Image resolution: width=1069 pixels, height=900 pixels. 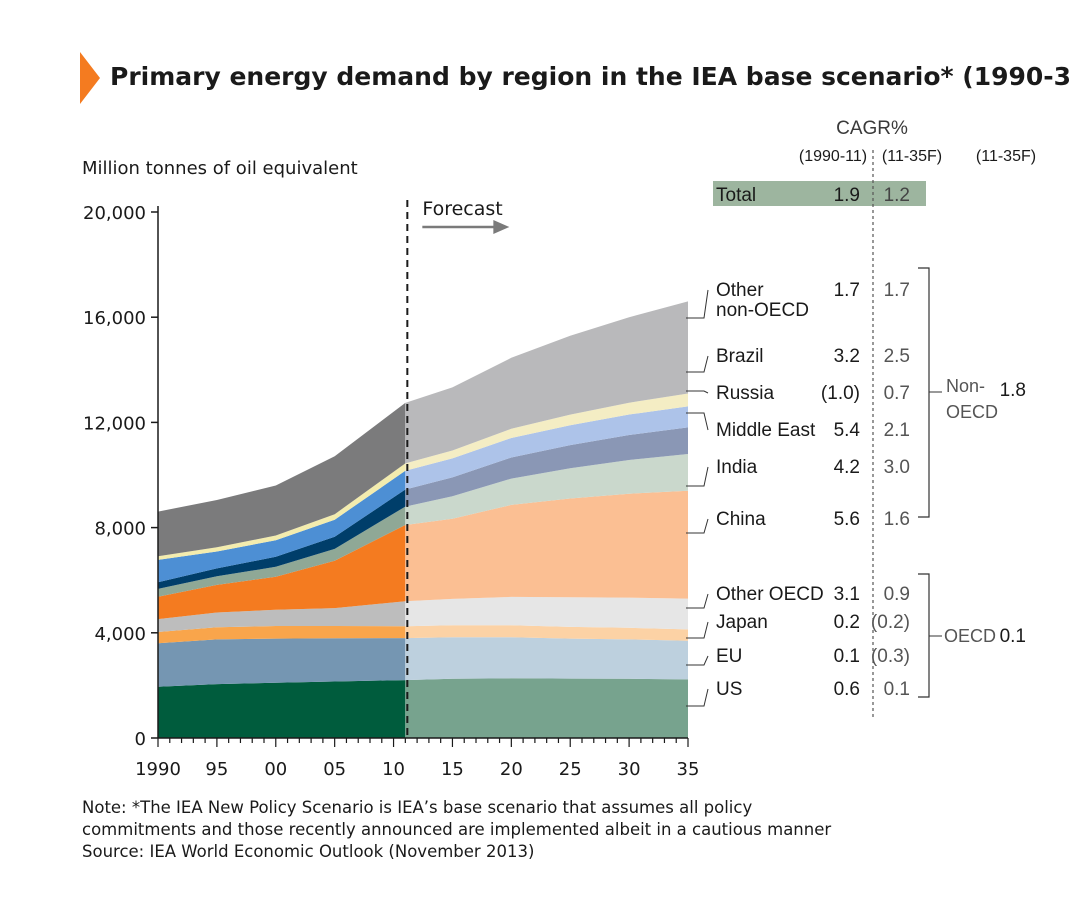 I want to click on area-japan-forecast, so click(x=546, y=633).